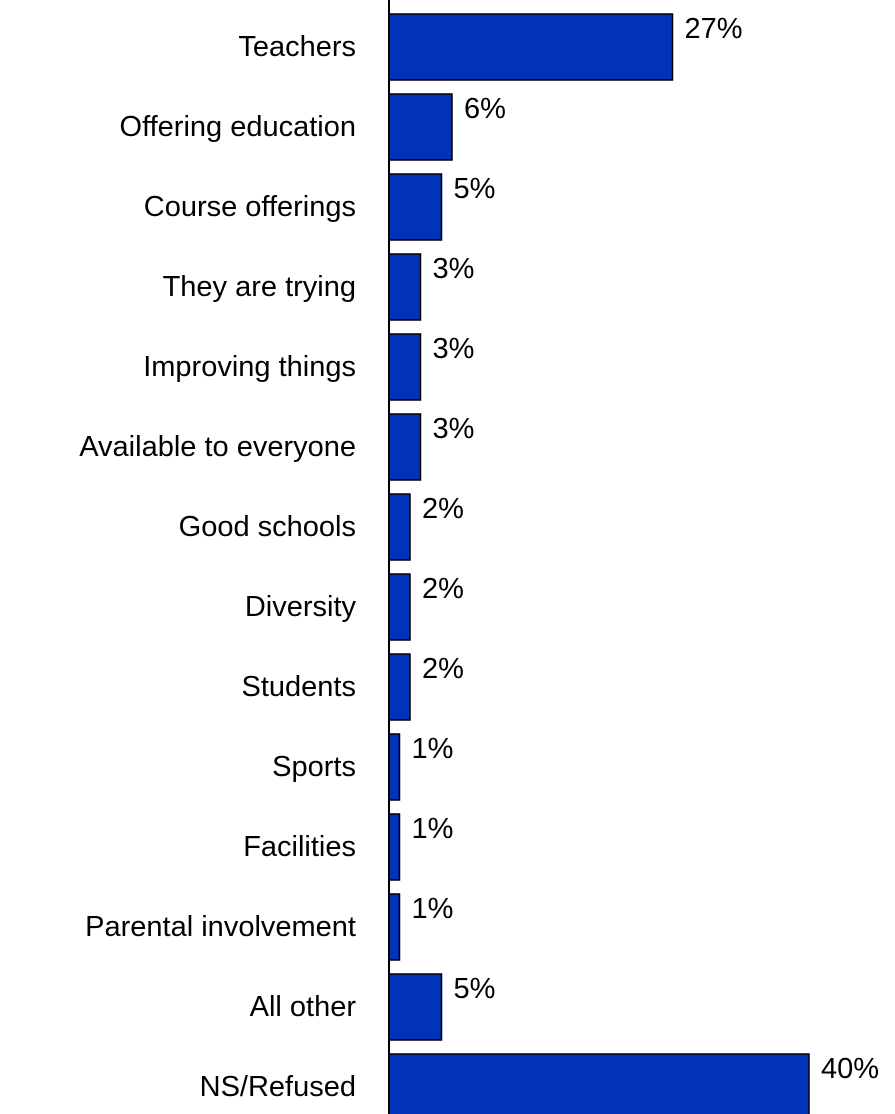  I want to click on category-label: Students, so click(299, 687).